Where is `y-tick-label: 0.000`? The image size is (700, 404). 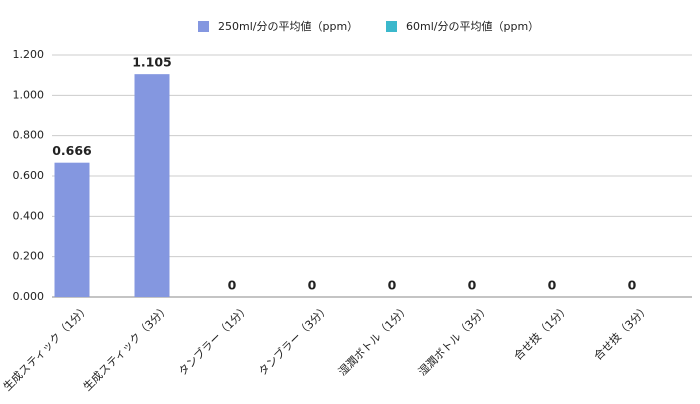
y-tick-label: 0.000 is located at coordinates (29, 296).